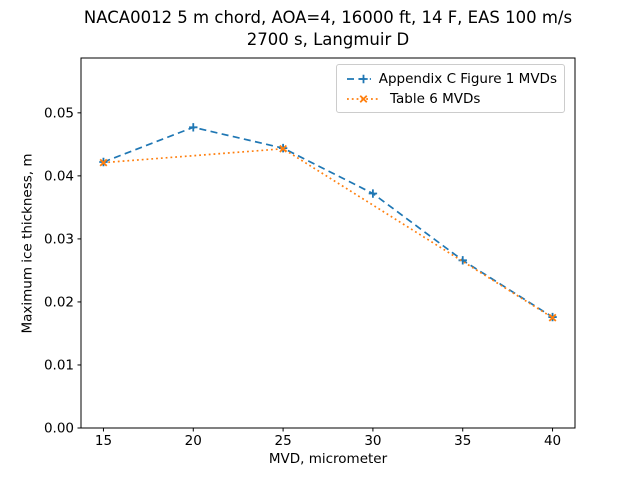 The width and height of the screenshot is (640, 480). I want to click on legend: Appendix C Figure 1 MVDs Table 6 MVDs, so click(450, 88).